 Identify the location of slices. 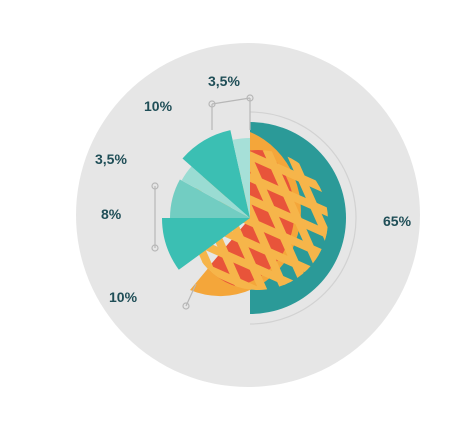
(206, 200).